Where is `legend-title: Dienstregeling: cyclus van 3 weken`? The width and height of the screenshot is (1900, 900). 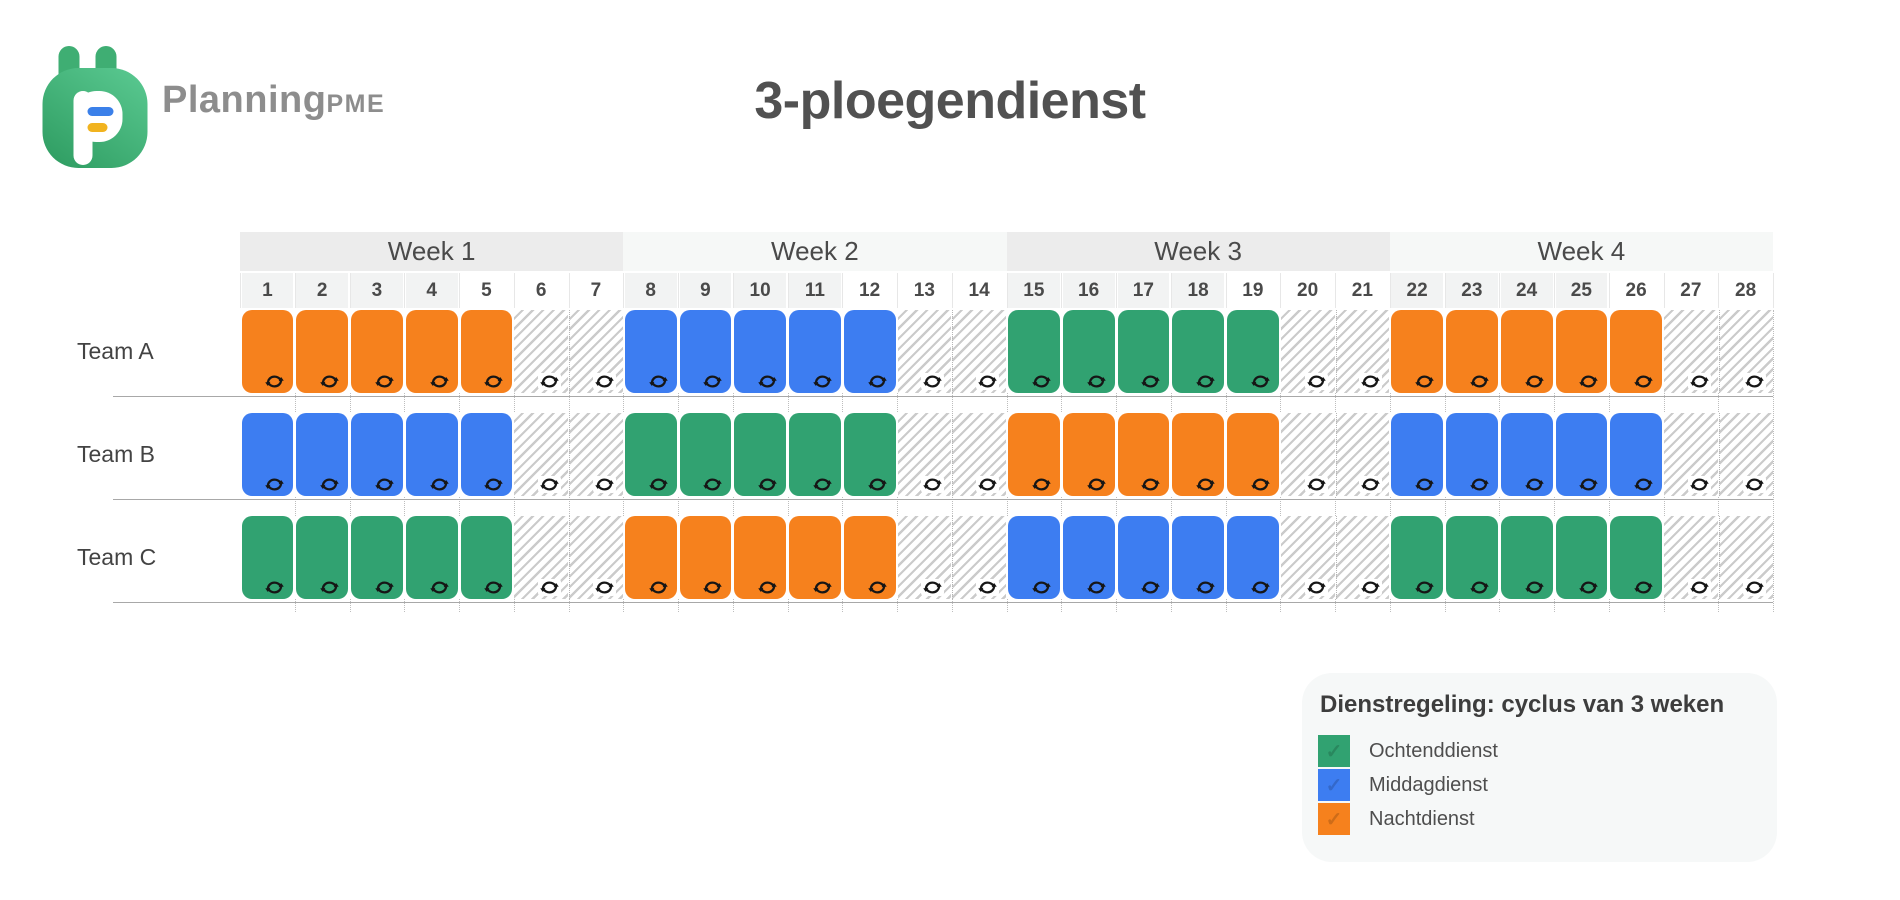
legend-title: Dienstregeling: cyclus van 3 weken is located at coordinates (1522, 704).